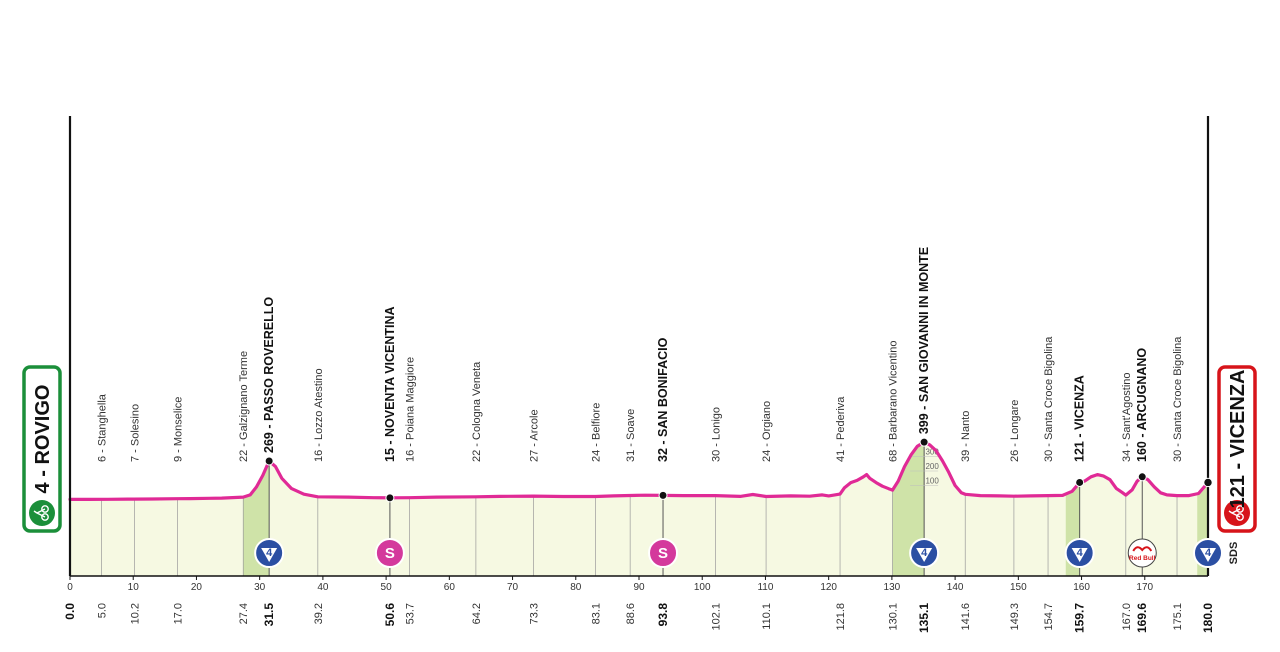  What do you see at coordinates (260, 587) in the screenshot?
I see `x-tick-label-3: 30` at bounding box center [260, 587].